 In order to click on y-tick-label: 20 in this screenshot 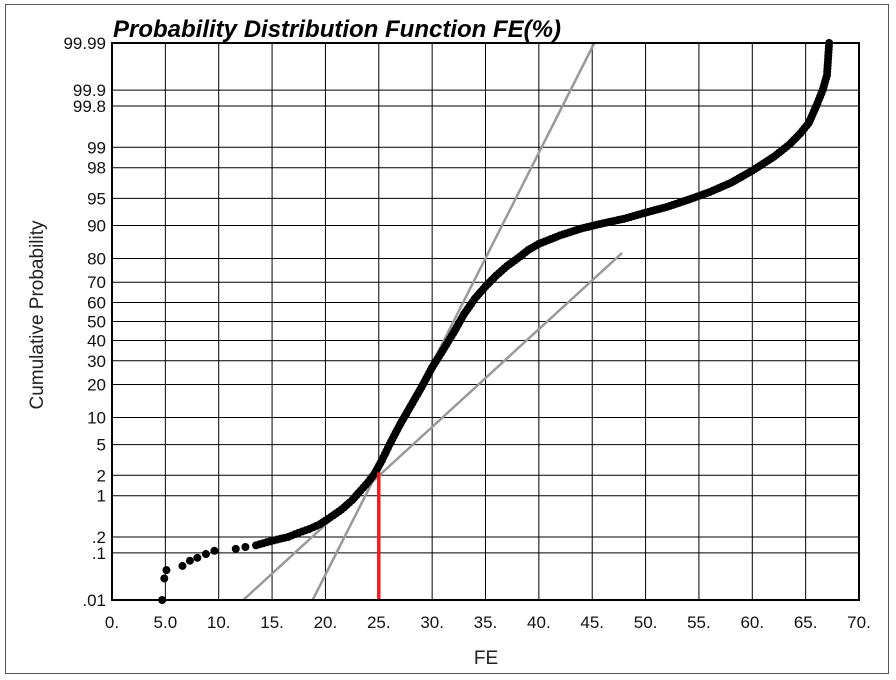, I will do `click(96, 385)`.